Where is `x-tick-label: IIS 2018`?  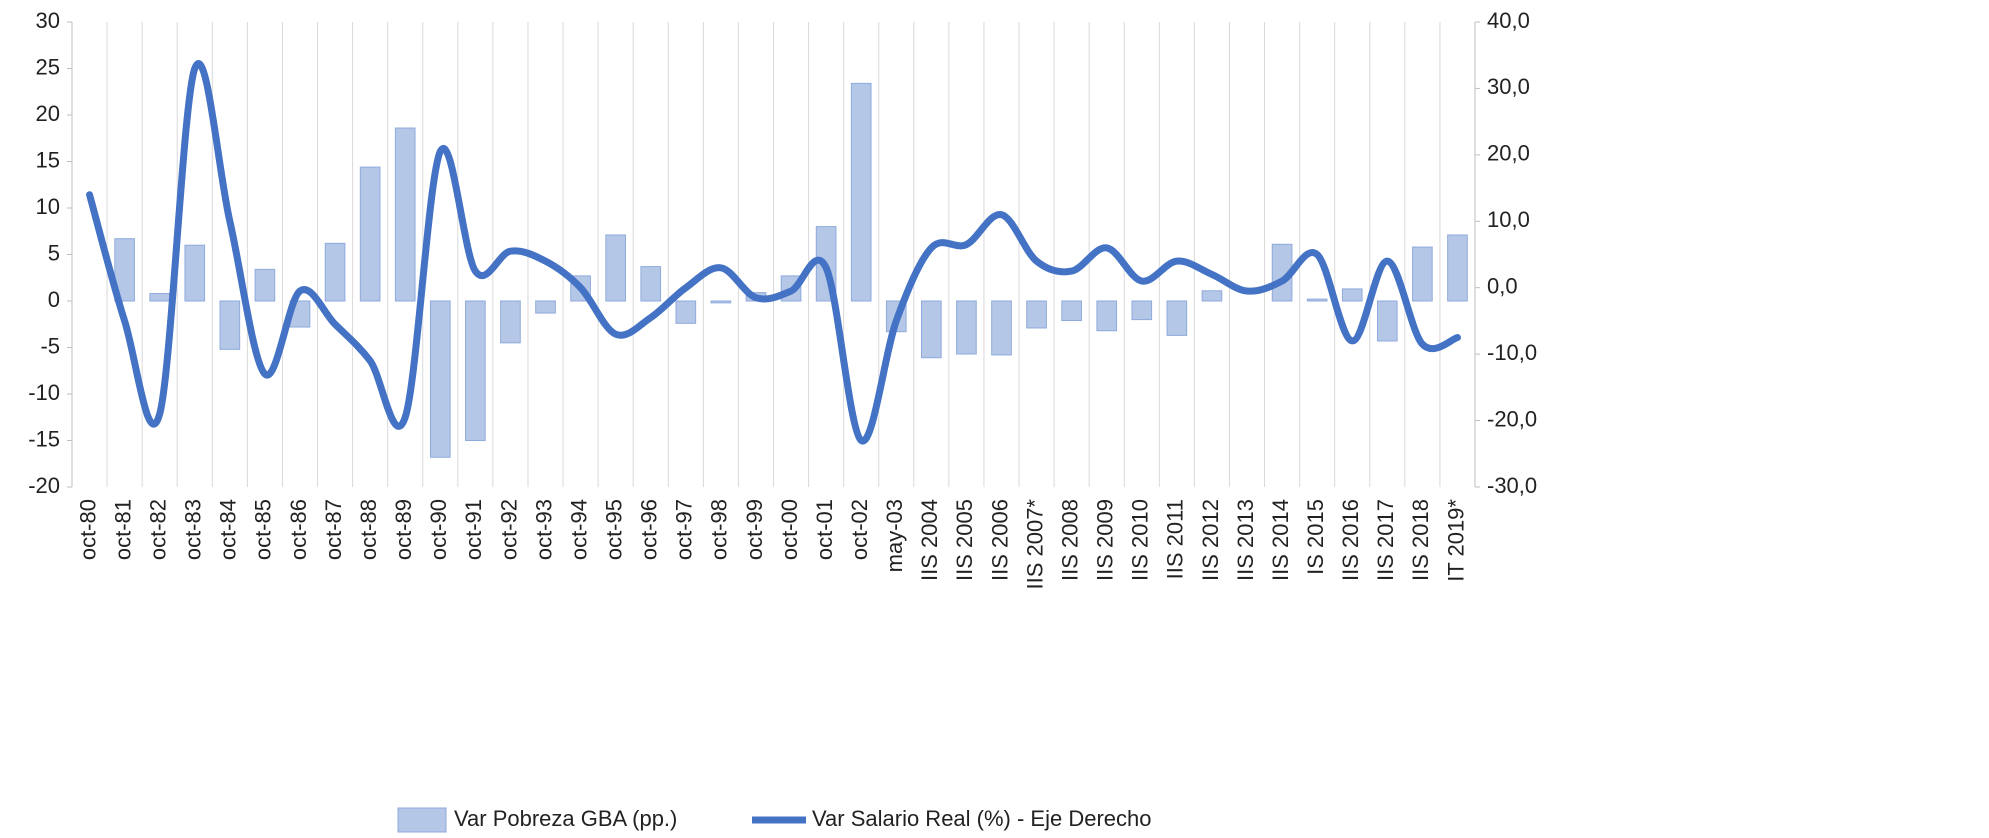
x-tick-label: IIS 2018 is located at coordinates (1420, 540).